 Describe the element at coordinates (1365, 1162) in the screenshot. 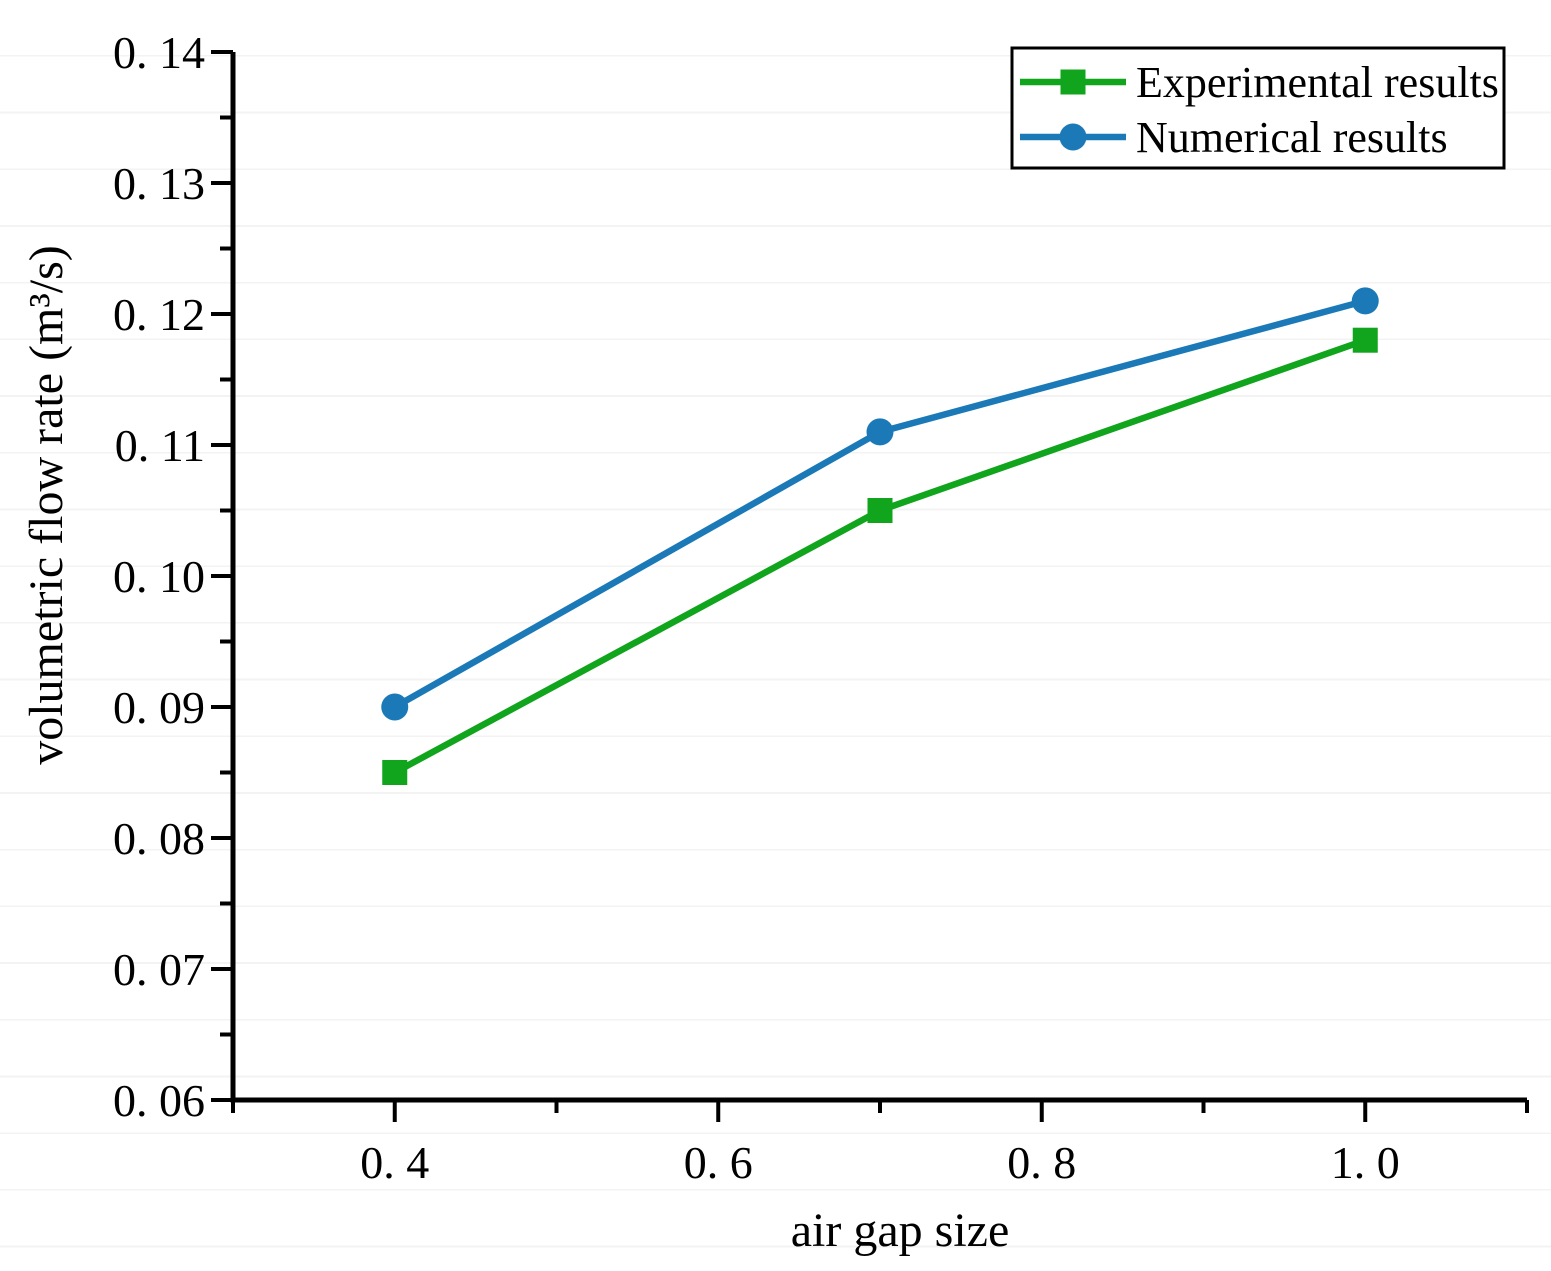

I see `x-axis-tick-label: 1. 0` at that location.